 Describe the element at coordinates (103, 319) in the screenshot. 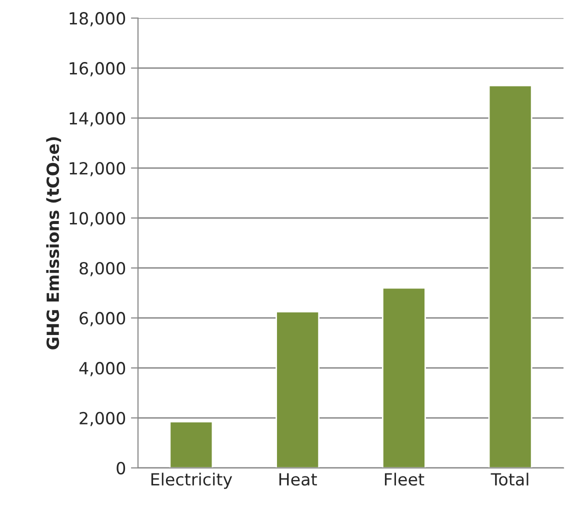

I see `y-tick-label: 6,000` at that location.